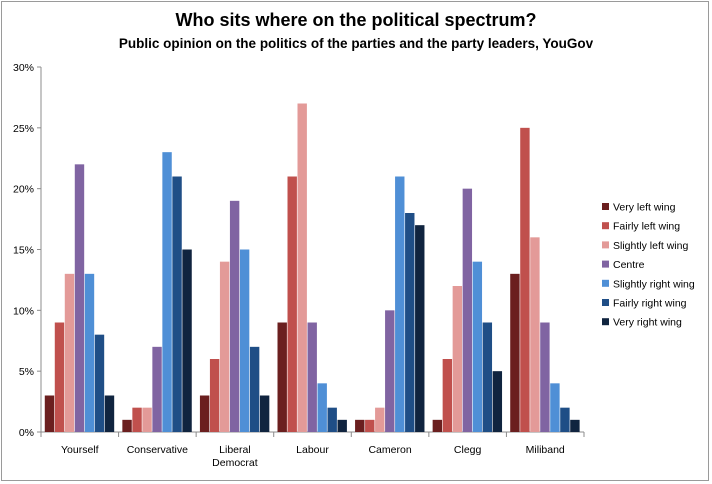 This screenshot has height=484, width=712. I want to click on y-tick-label: 30%, so click(23, 68).